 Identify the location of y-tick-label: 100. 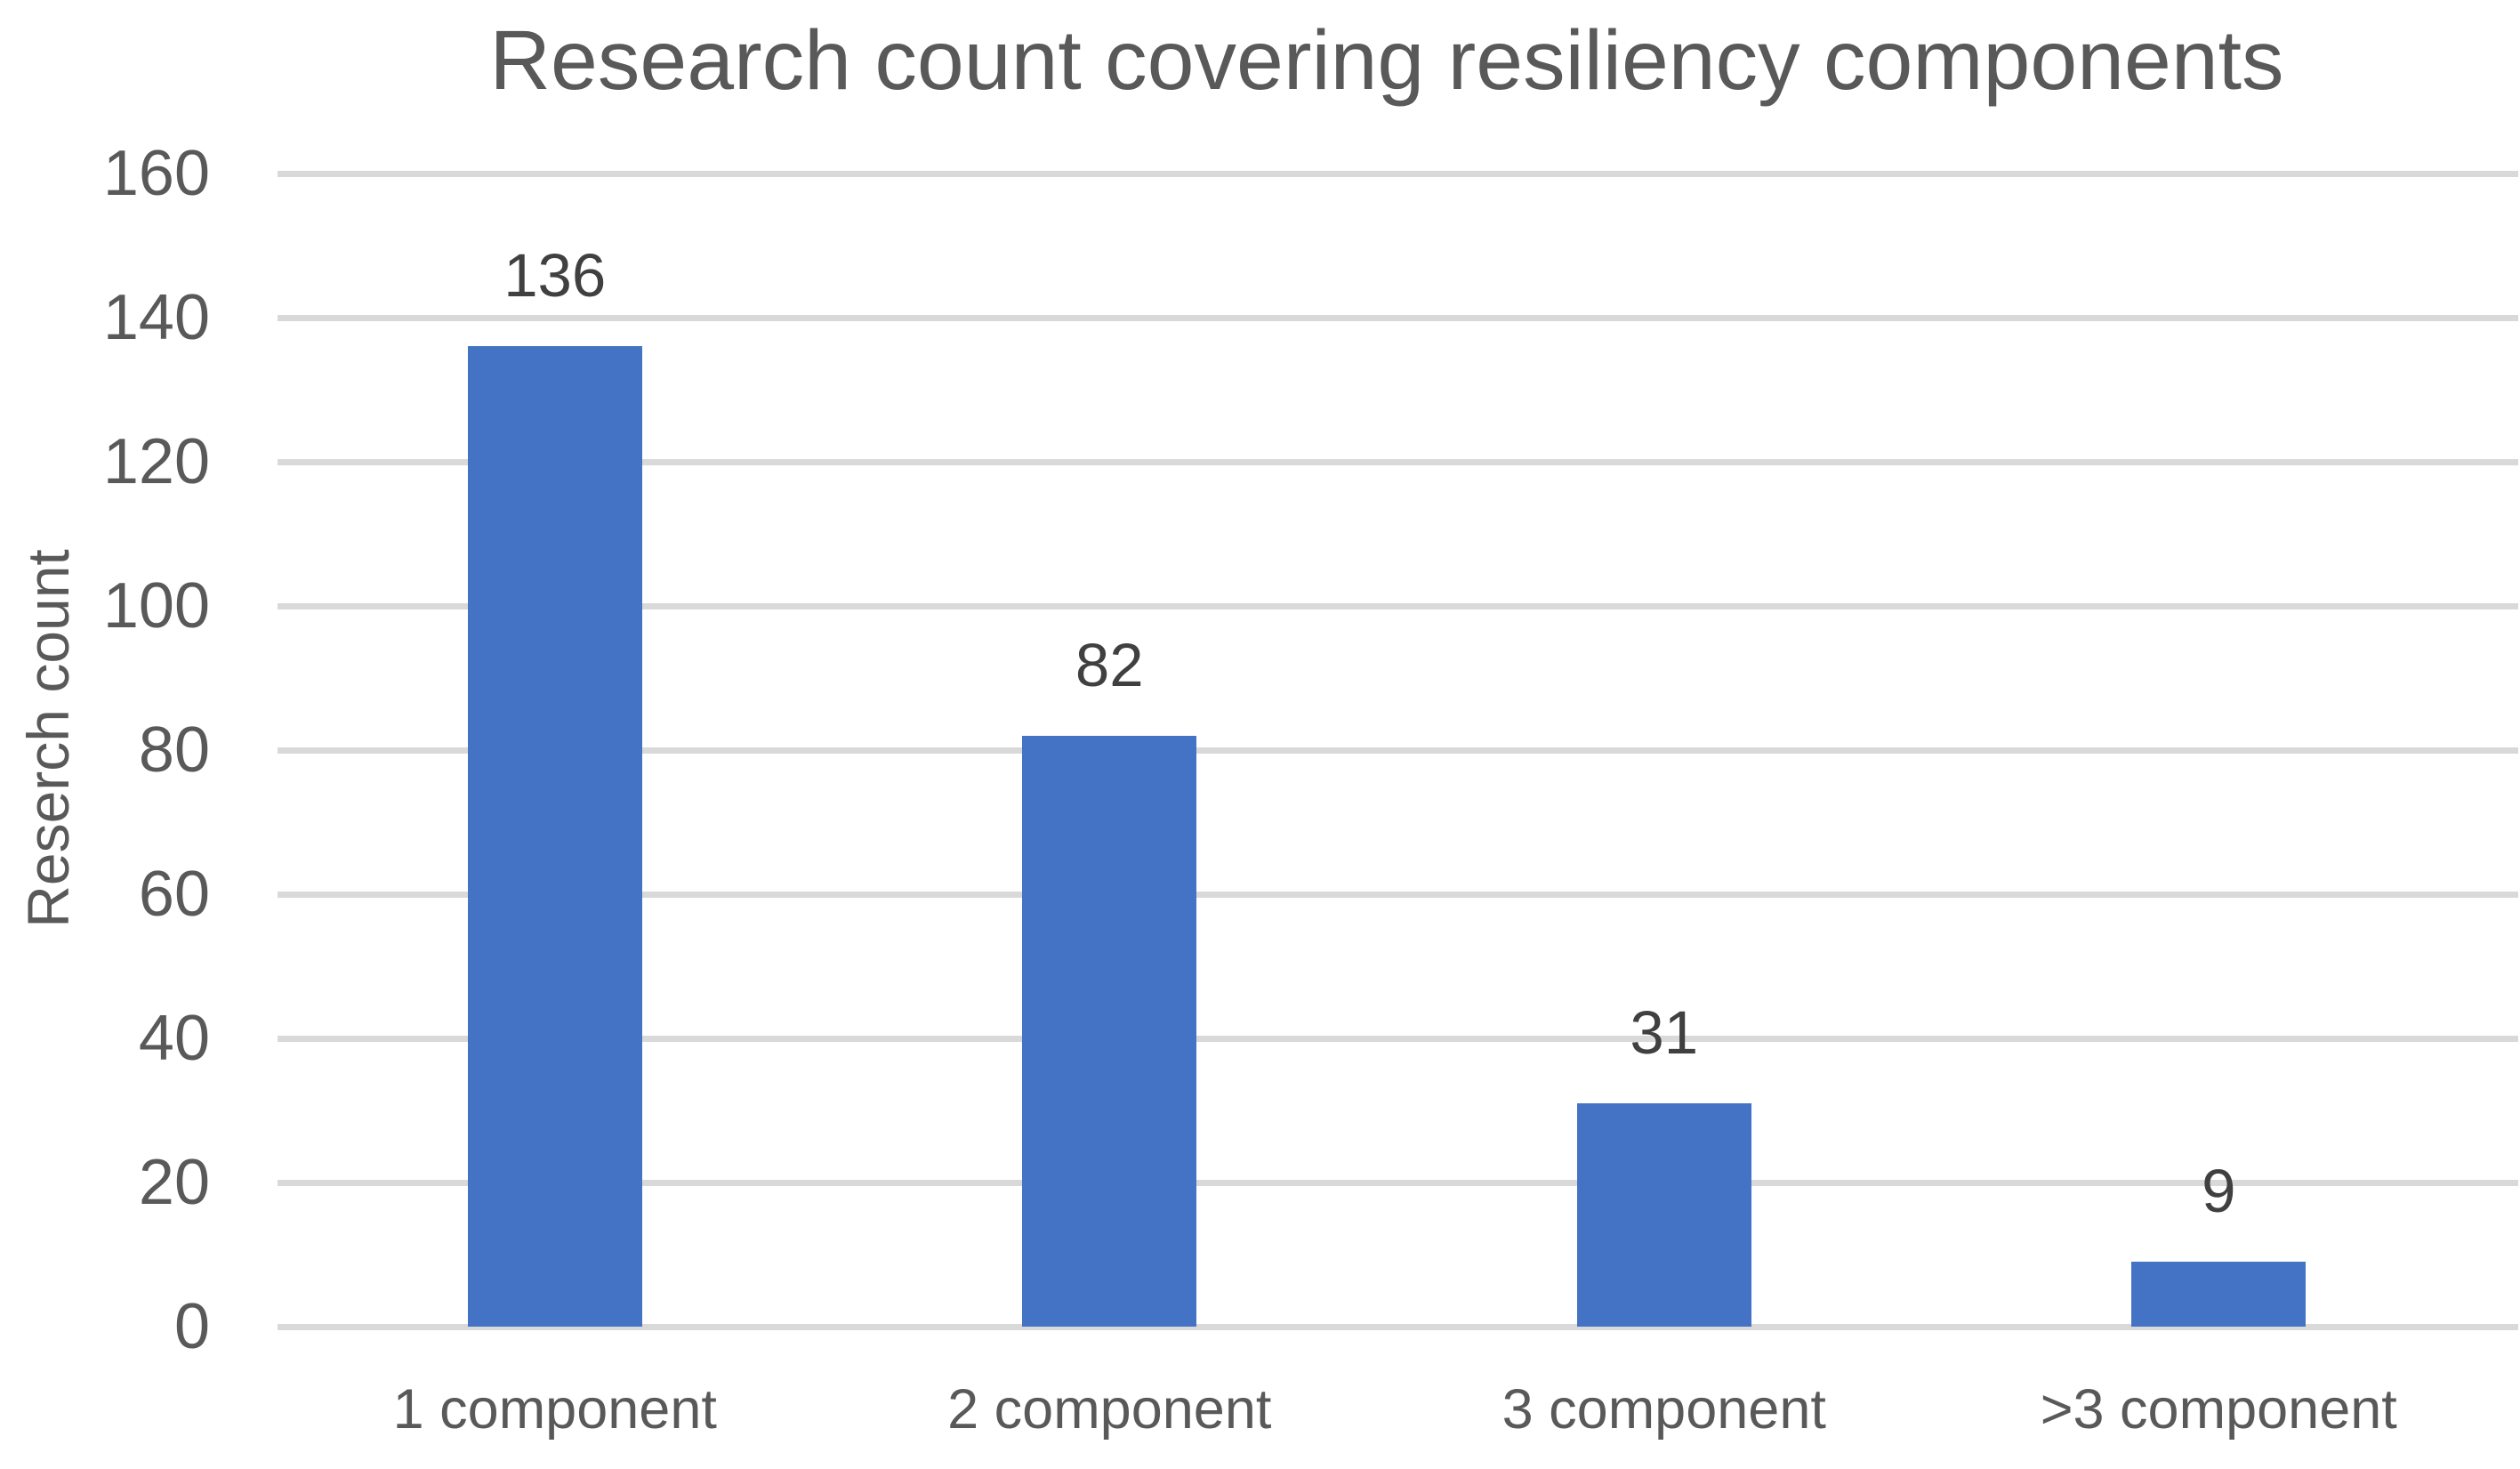
(156, 606).